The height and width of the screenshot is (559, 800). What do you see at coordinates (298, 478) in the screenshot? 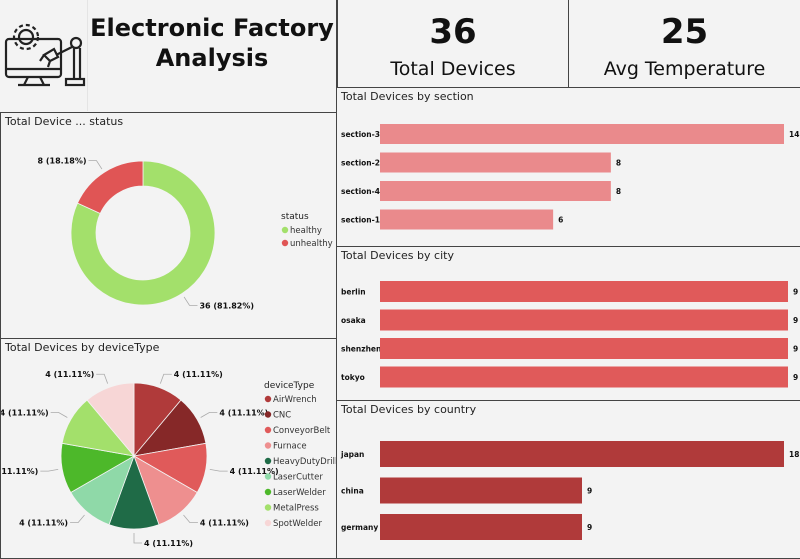
I see `legend-item-lasercutter: LaserCutter` at bounding box center [298, 478].